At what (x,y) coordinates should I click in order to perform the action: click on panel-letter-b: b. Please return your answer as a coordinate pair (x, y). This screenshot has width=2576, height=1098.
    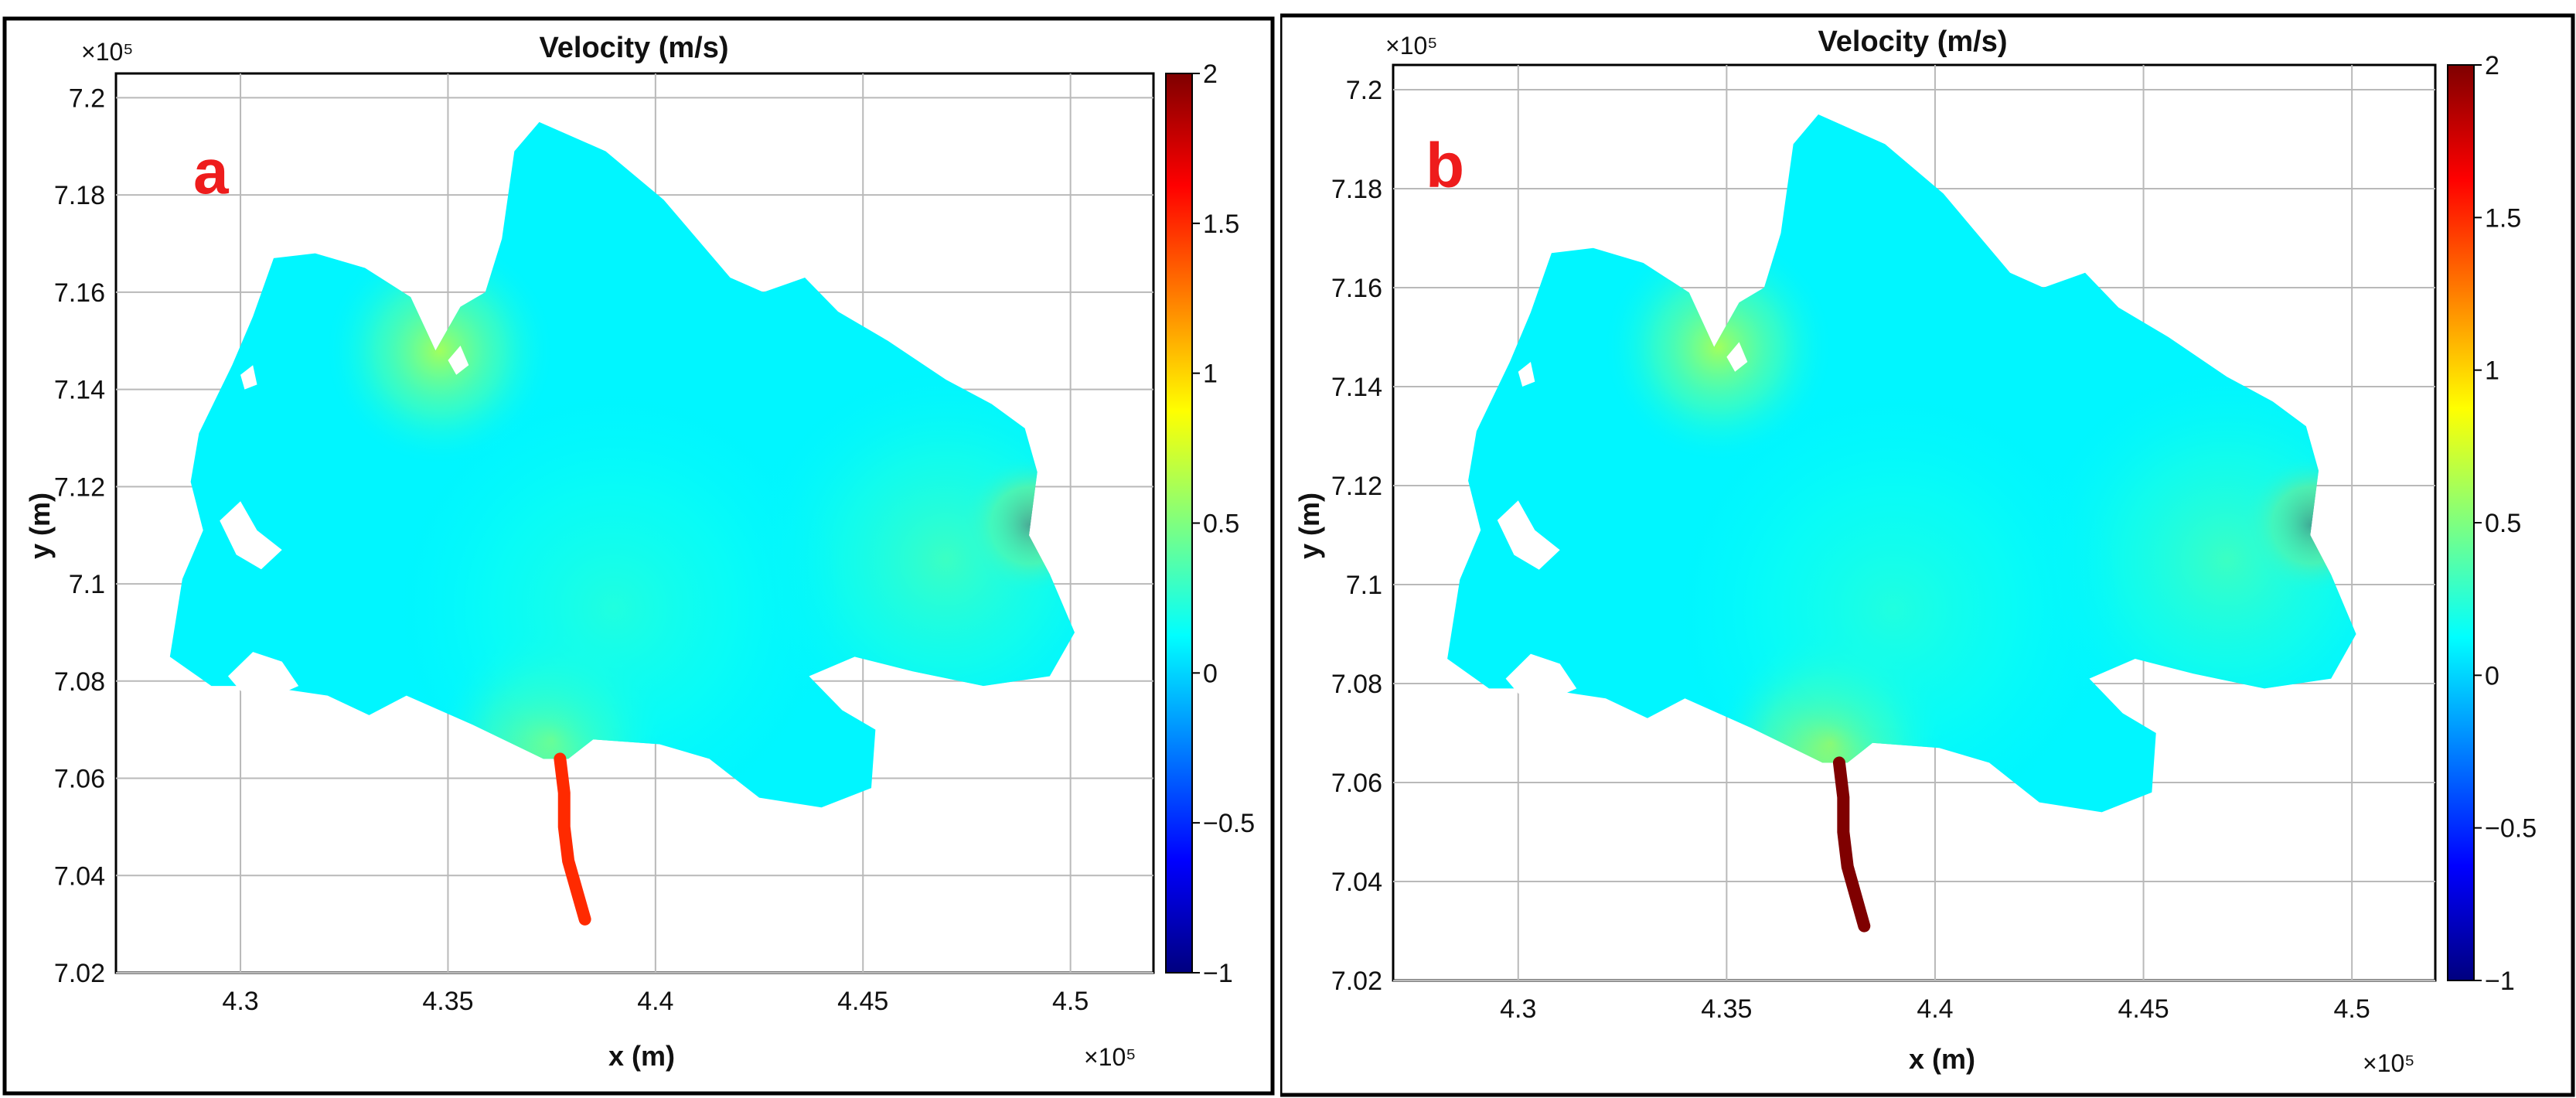
    Looking at the image, I should click on (1445, 166).